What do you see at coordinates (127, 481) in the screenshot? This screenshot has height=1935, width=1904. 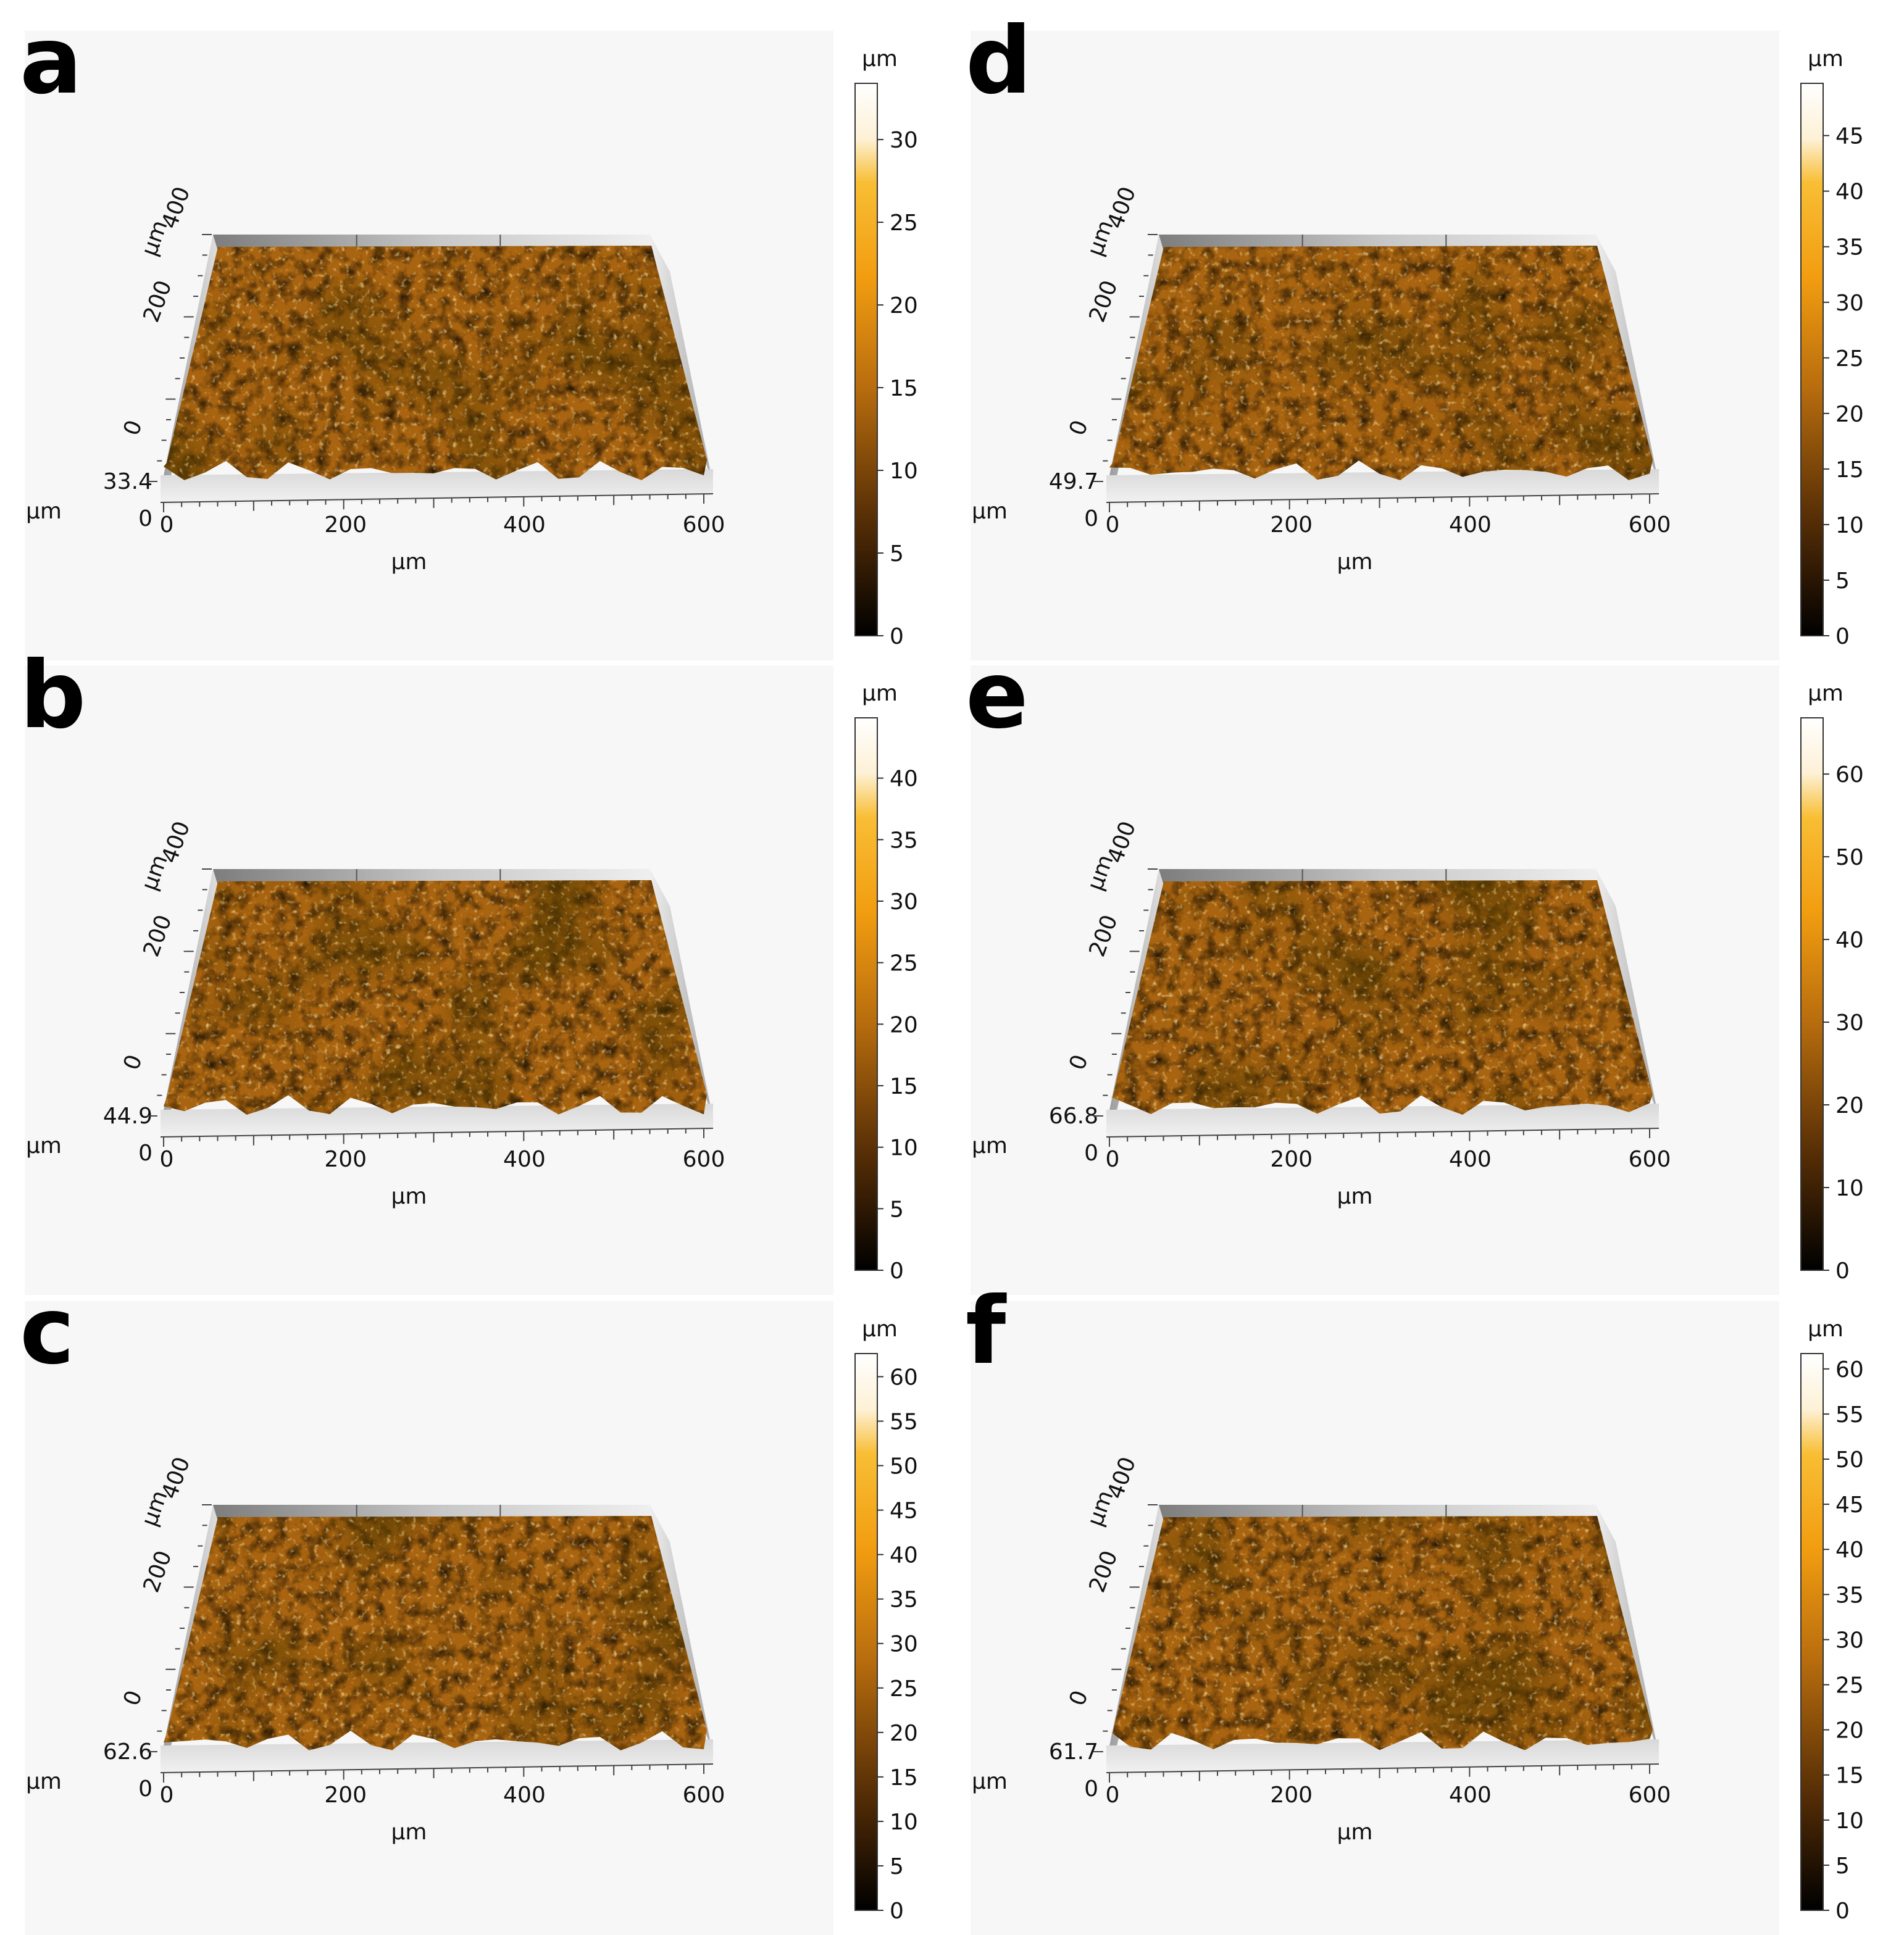 I see `z-max-label: 33.4` at bounding box center [127, 481].